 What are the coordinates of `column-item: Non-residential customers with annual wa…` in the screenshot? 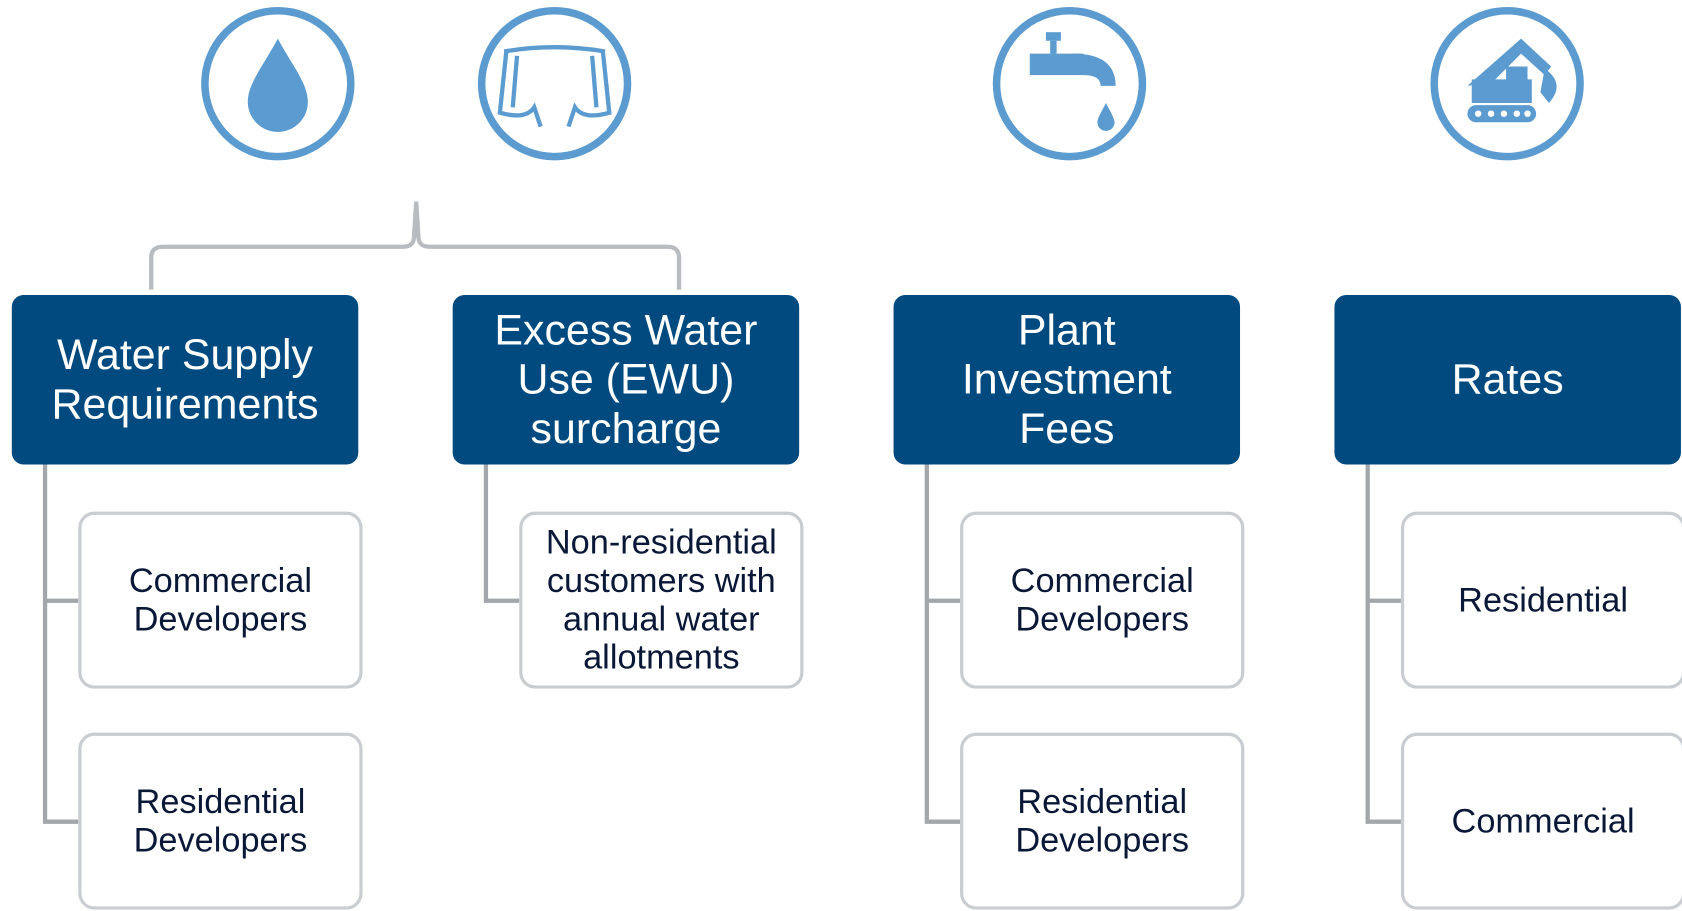 It's located at (661, 600).